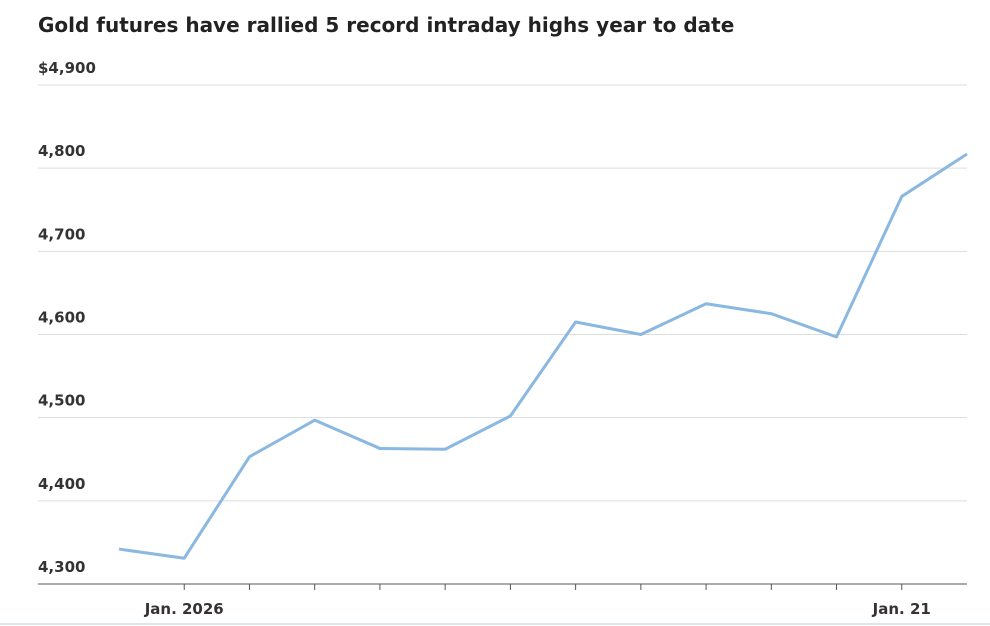  Describe the element at coordinates (61, 234) in the screenshot. I see `y-tick-label: 4,700` at that location.